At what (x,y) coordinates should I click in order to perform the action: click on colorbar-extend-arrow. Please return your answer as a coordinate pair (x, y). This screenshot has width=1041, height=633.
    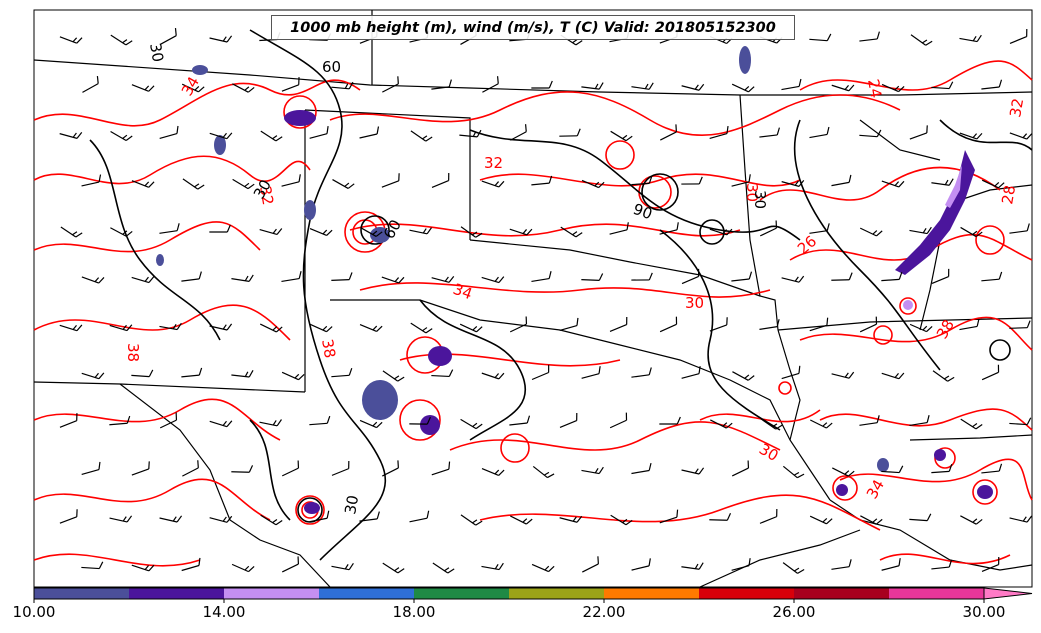
    Looking at the image, I should click on (1008, 593).